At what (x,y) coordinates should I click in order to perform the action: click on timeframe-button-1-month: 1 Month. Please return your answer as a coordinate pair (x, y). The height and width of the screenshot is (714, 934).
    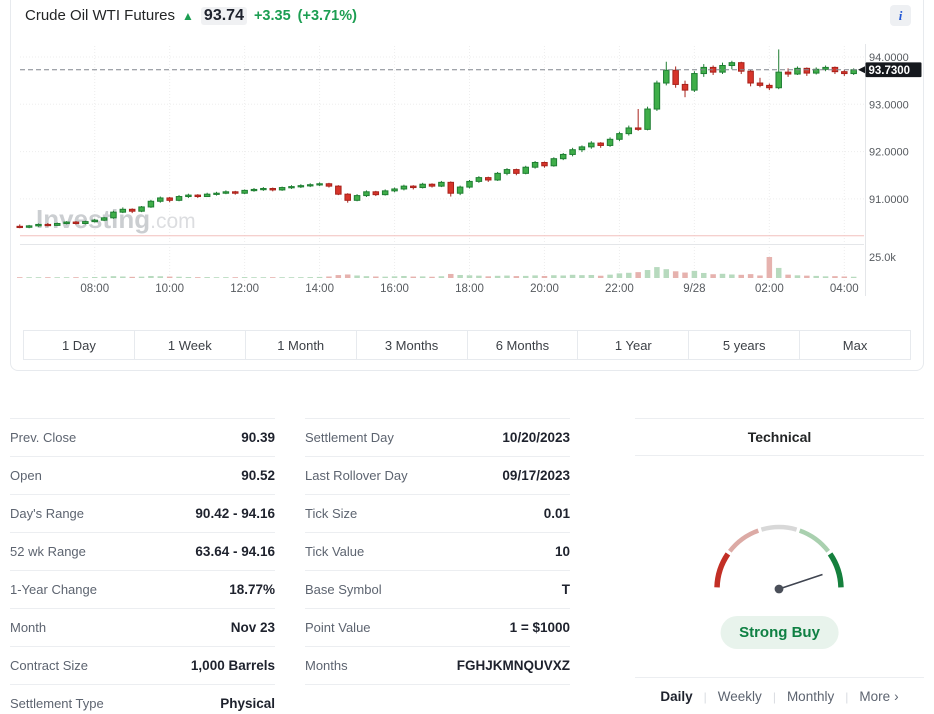
    Looking at the image, I should click on (300, 345).